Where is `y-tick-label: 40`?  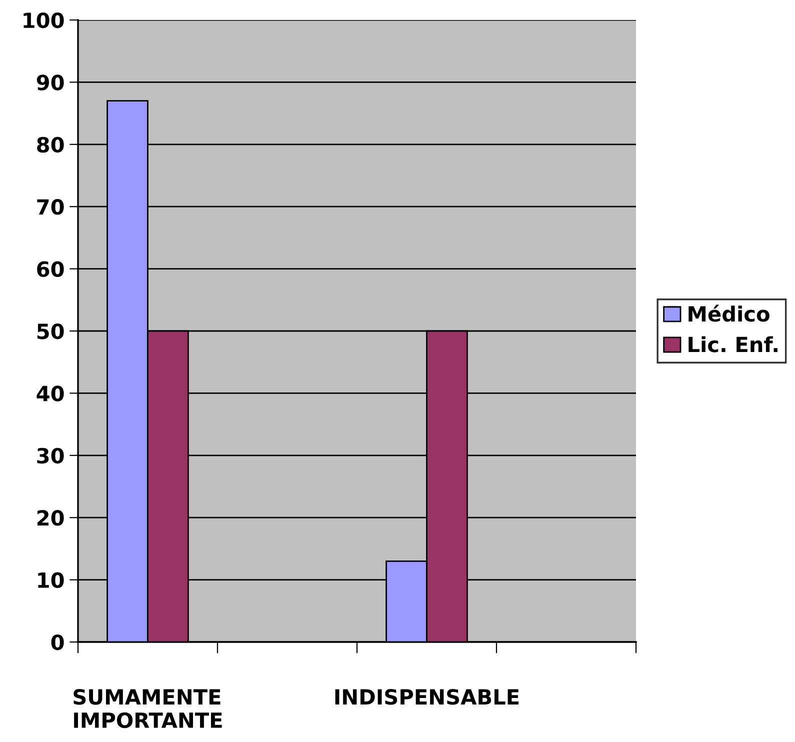
y-tick-label: 40 is located at coordinates (50, 394).